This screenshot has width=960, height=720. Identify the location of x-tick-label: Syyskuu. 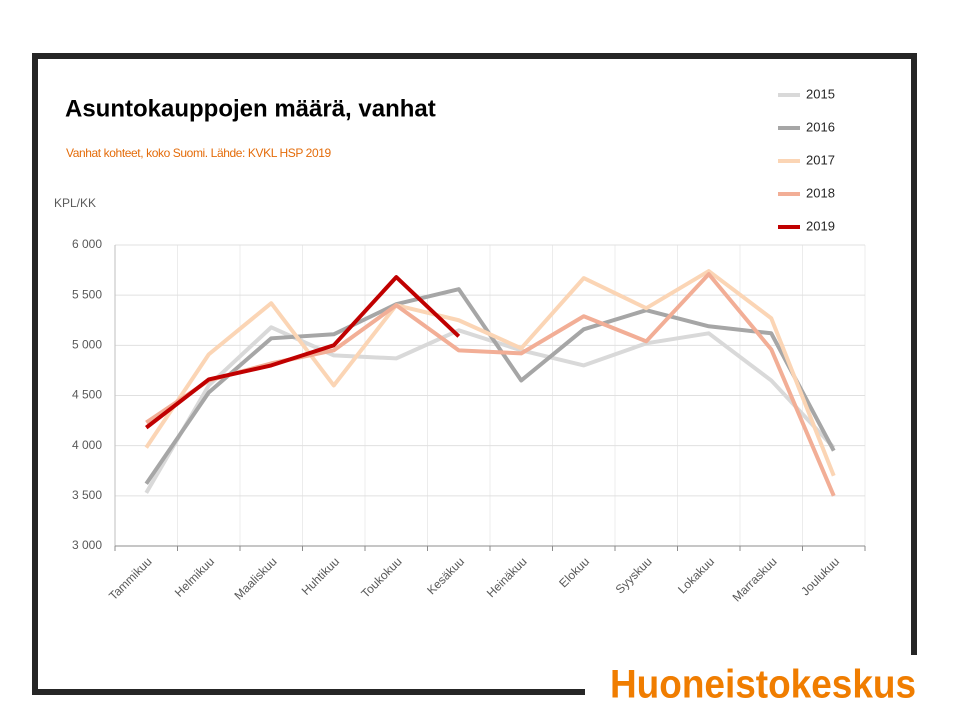
(634, 575).